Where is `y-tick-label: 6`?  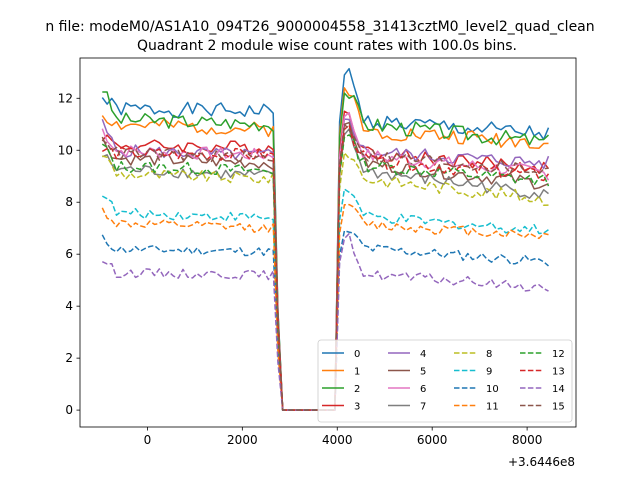
y-tick-label: 6 is located at coordinates (69, 254).